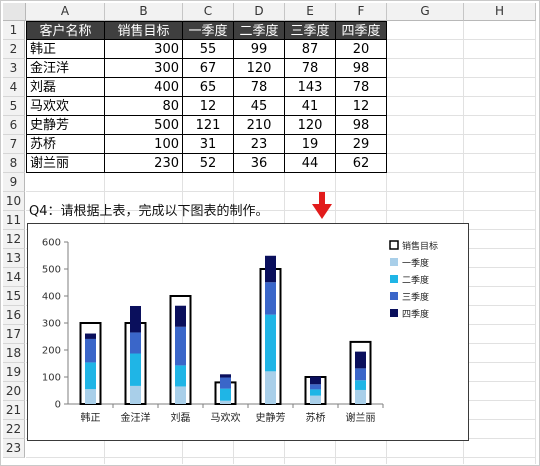 This screenshot has width=540, height=466. Describe the element at coordinates (310, 49) in the screenshot. I see `value-cell: 87` at that location.